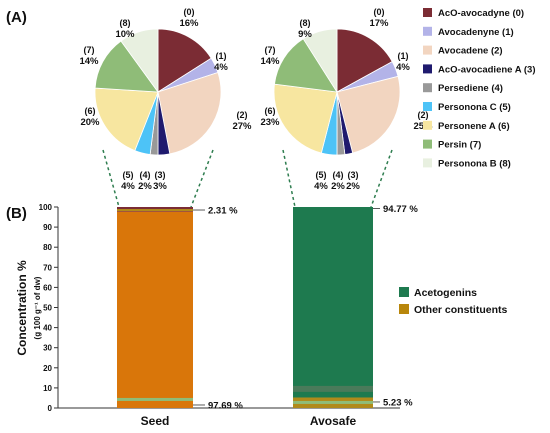 The image size is (550, 433). I want to click on y-tick-label: 50, so click(47, 308).